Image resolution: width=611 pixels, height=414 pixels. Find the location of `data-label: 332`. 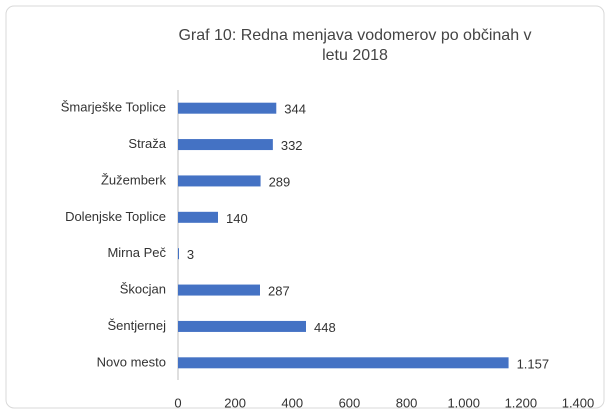

data-label: 332 is located at coordinates (292, 145).